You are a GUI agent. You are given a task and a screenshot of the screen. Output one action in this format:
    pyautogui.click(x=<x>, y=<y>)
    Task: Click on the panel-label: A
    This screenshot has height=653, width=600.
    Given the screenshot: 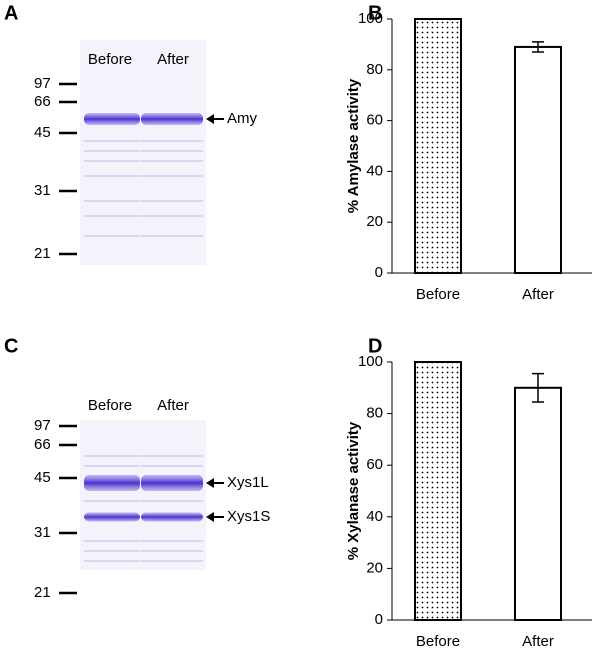 What is the action you would take?
    pyautogui.click(x=11, y=13)
    